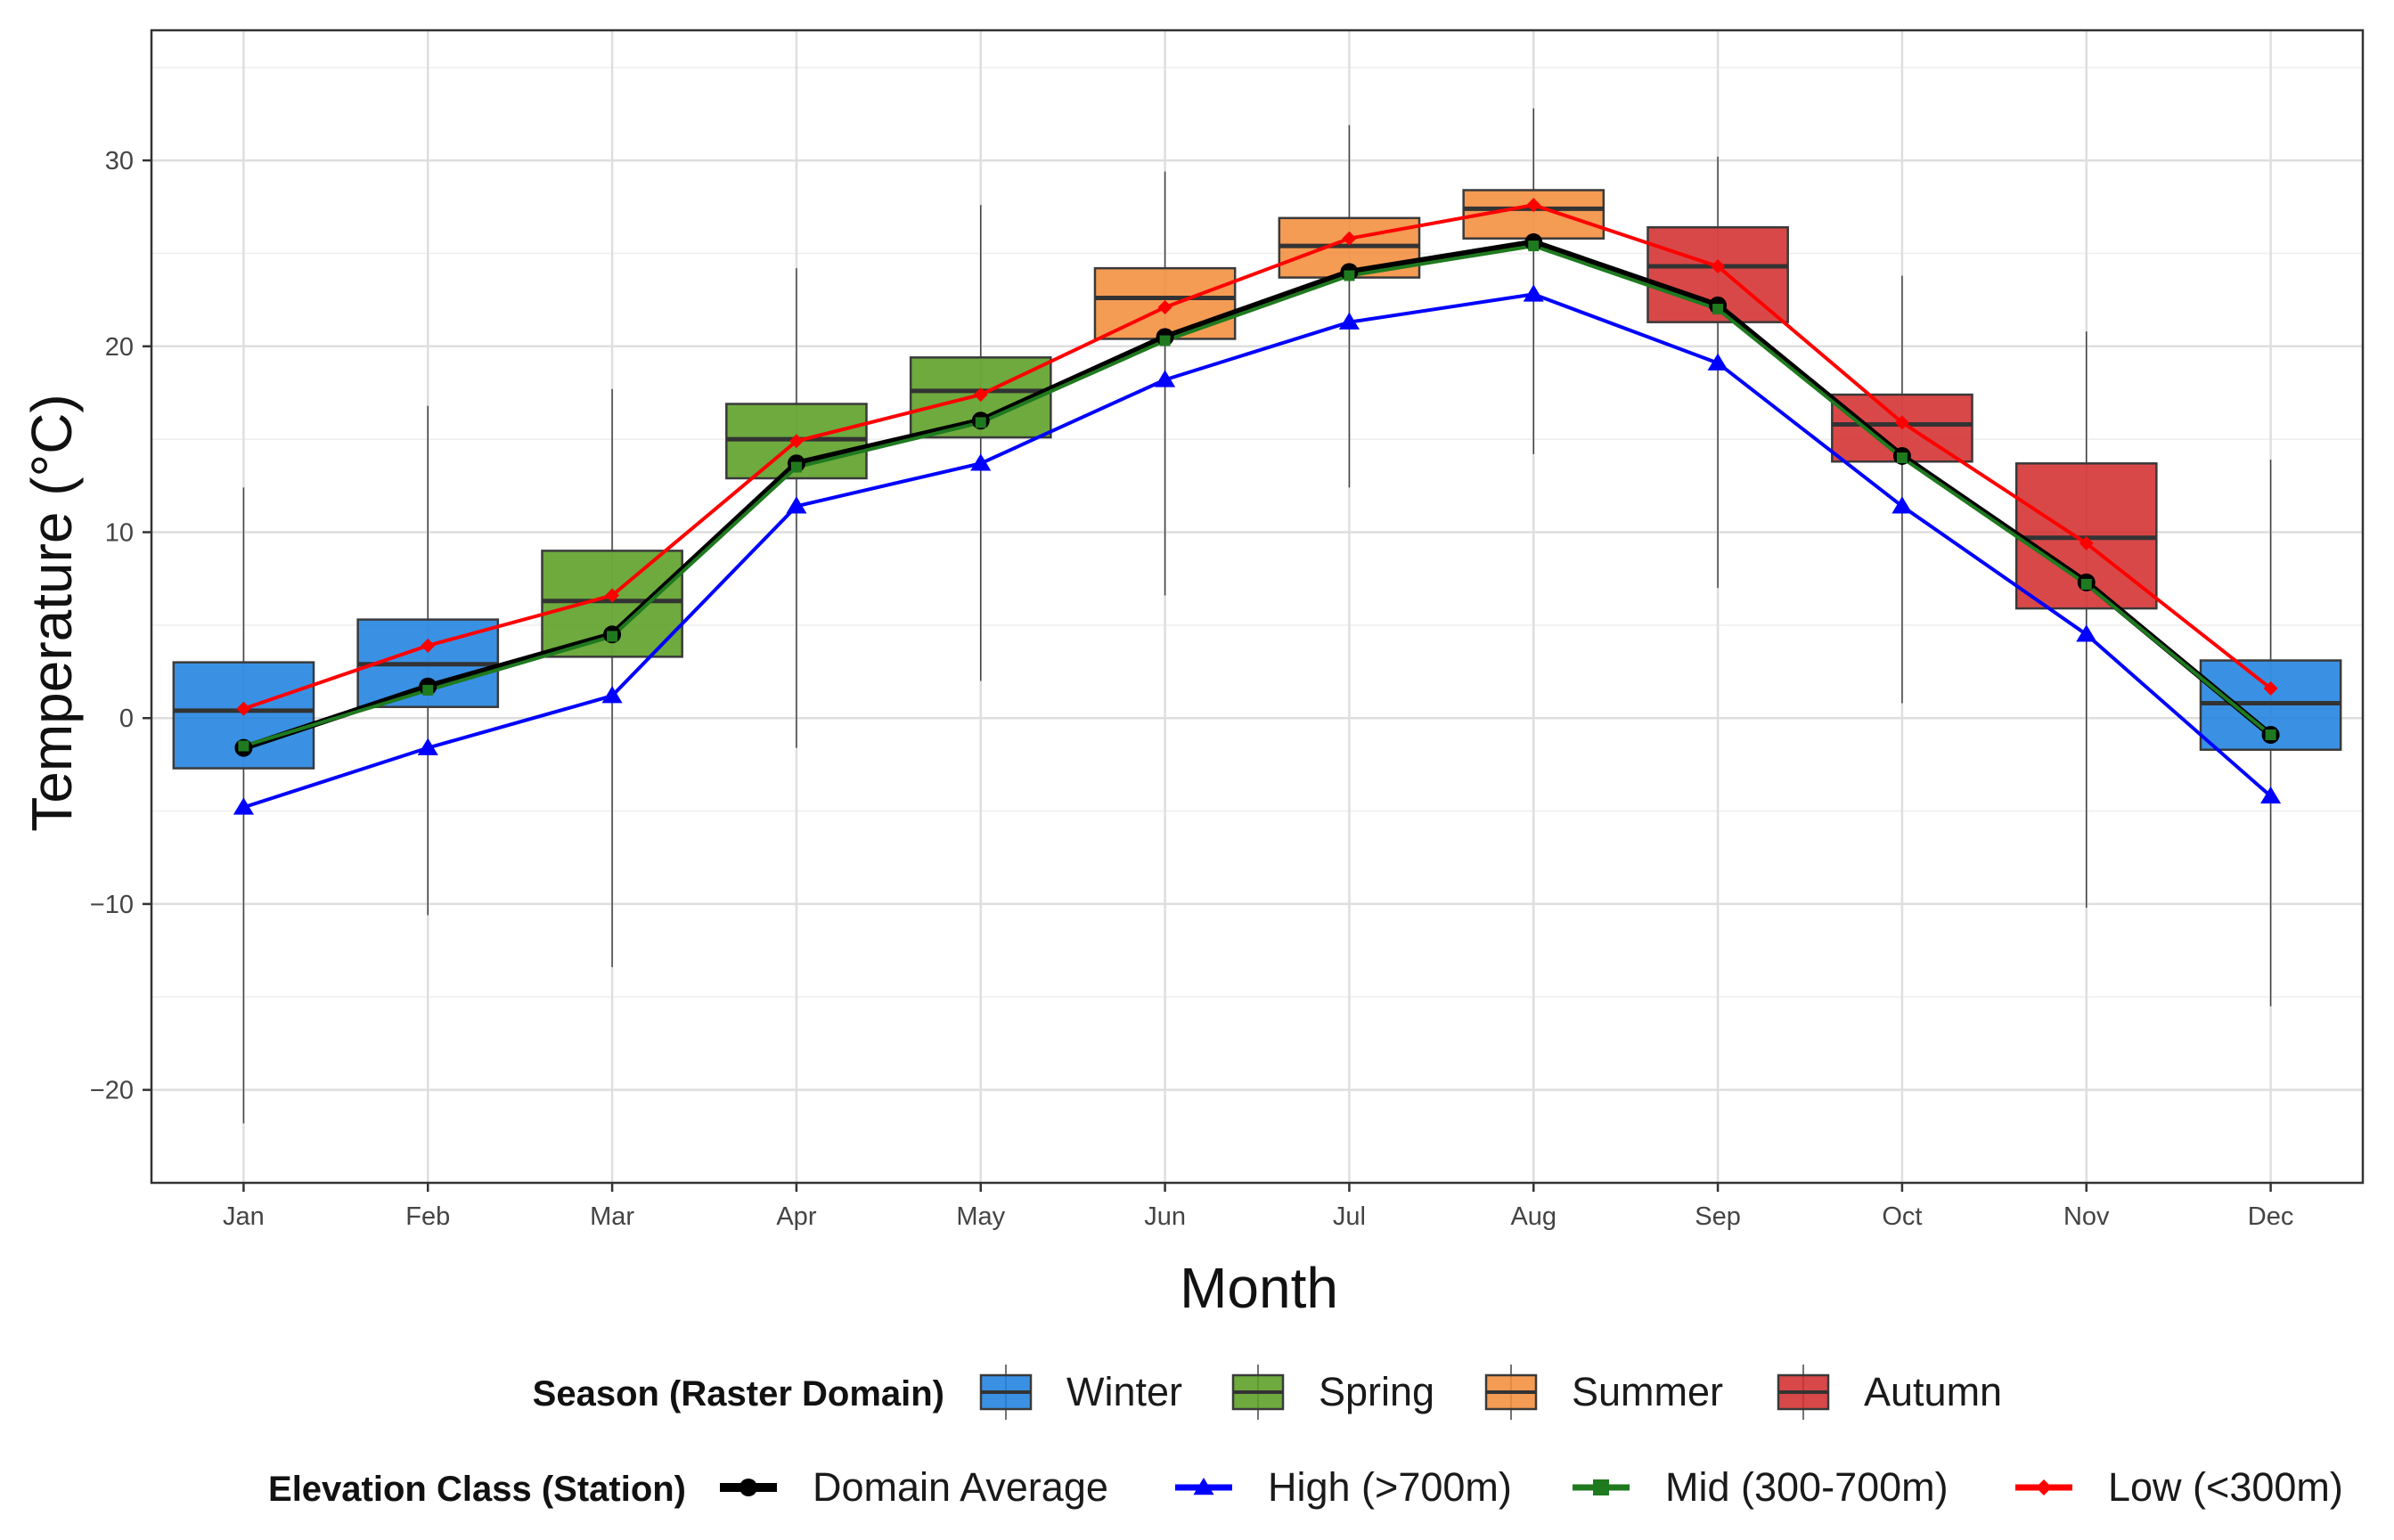 This screenshot has width=2394, height=1540. What do you see at coordinates (1164, 306) in the screenshot?
I see `point-low-300m-jun` at bounding box center [1164, 306].